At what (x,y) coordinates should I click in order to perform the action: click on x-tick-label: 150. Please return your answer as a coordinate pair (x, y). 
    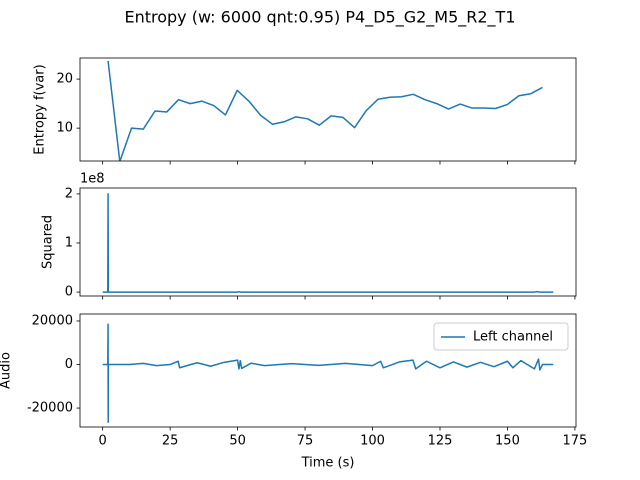
    Looking at the image, I should click on (507, 441).